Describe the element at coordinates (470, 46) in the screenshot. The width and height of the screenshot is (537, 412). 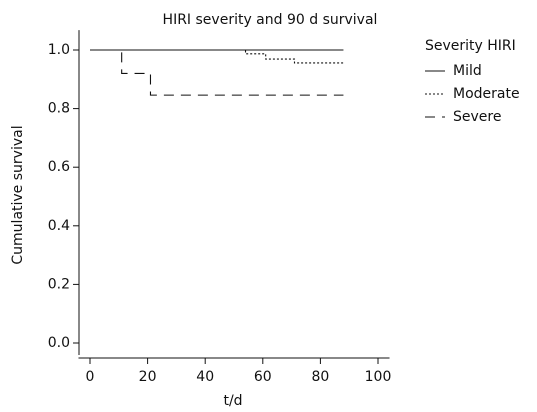
I see `legend-title: Severity HIRI` at that location.